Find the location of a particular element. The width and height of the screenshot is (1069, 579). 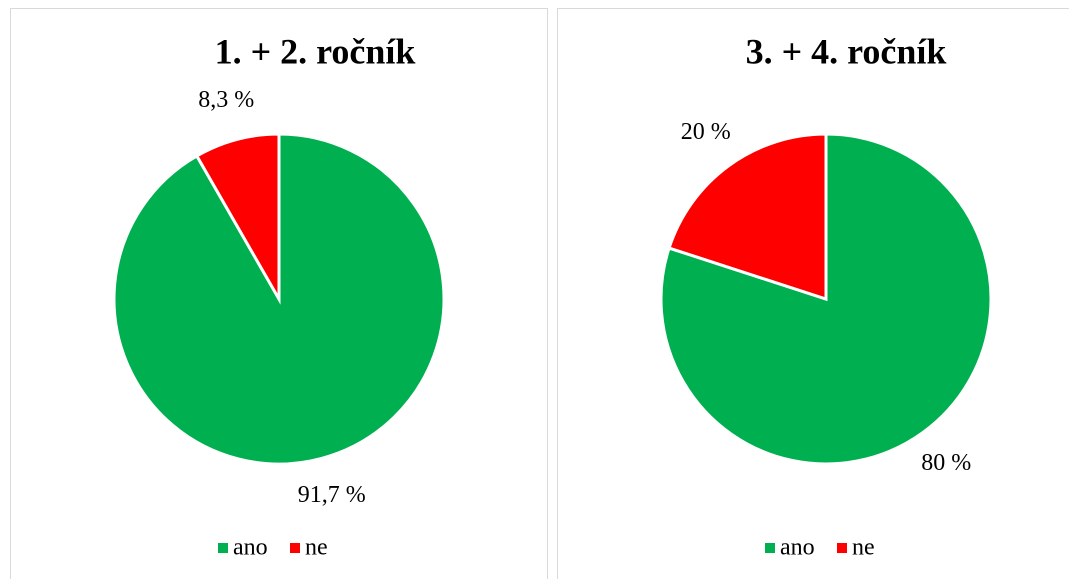

data-label: 91,7 % is located at coordinates (332, 495).